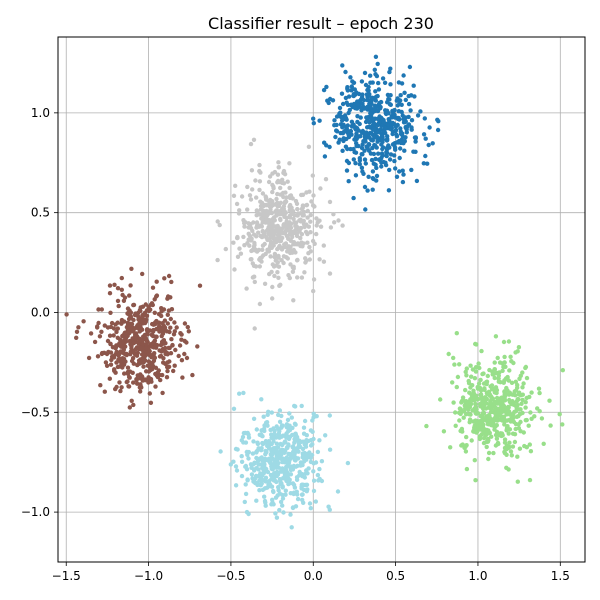 The image size is (600, 600). Describe the element at coordinates (560, 576) in the screenshot. I see `x-tick-label: 1.5` at that location.